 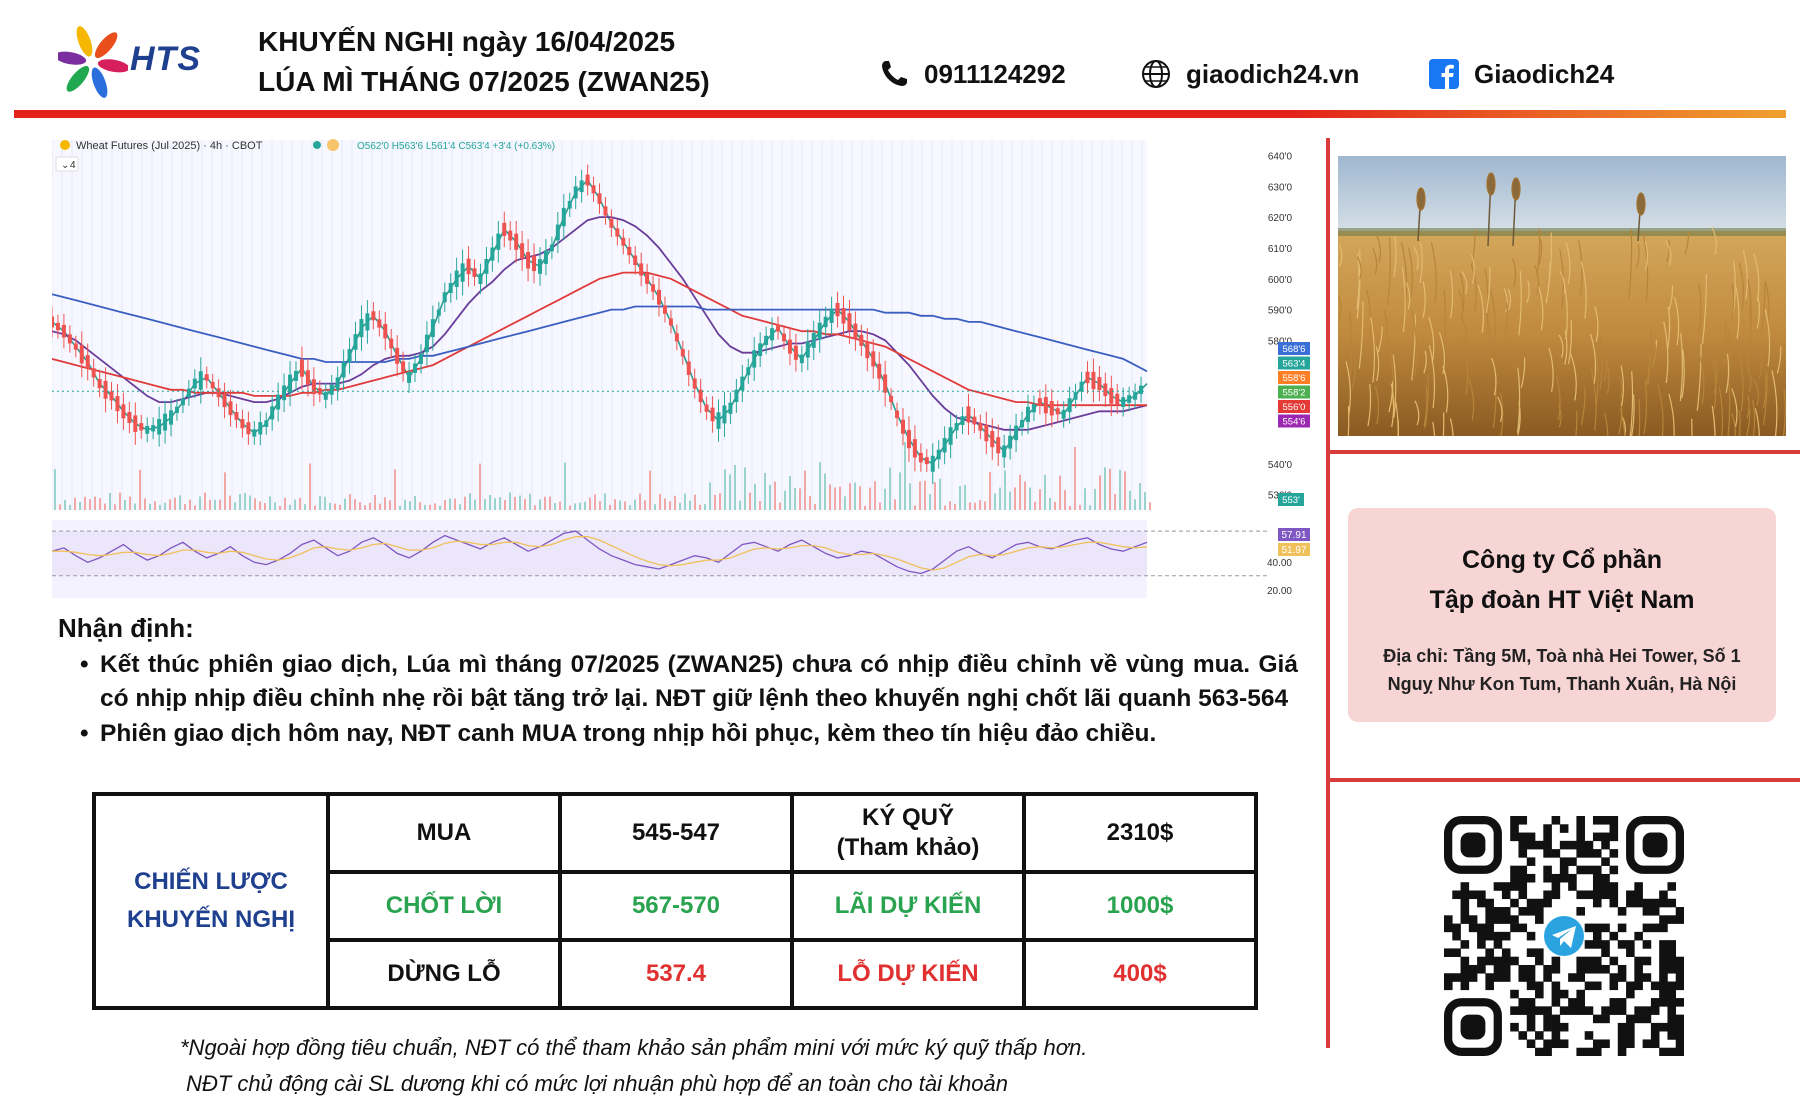 I want to click on contact-website: giaodich24.vn, so click(x=1249, y=74).